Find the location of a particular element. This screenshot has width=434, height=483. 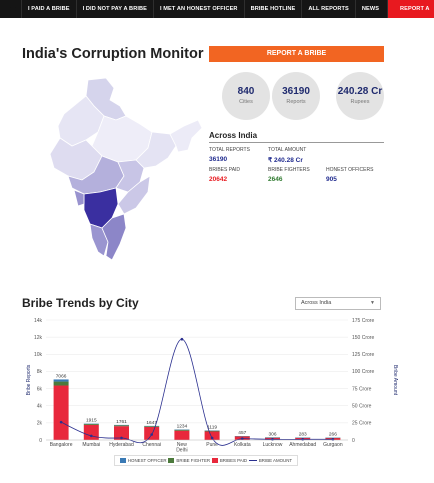

bar-total-label: 7066 is located at coordinates (61, 376).